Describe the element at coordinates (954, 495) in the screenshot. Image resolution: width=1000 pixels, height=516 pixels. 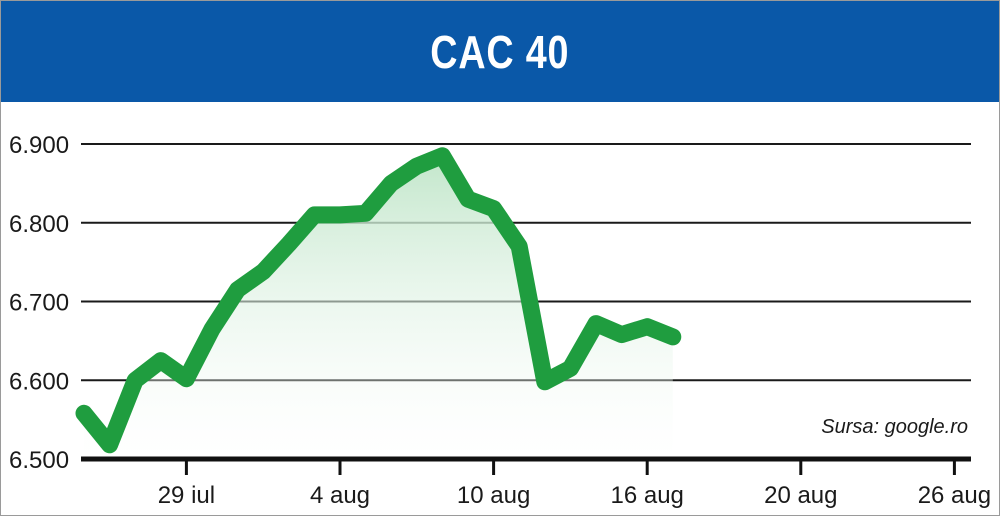
I see `x-tick-label: 26 aug` at that location.